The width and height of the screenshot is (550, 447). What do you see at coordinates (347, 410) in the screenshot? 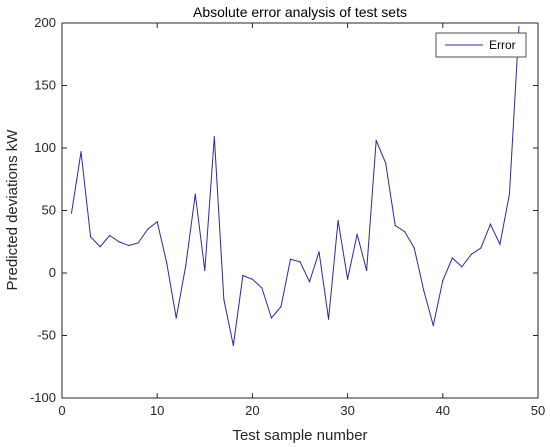
I see `x-tick-label: 30` at bounding box center [347, 410].